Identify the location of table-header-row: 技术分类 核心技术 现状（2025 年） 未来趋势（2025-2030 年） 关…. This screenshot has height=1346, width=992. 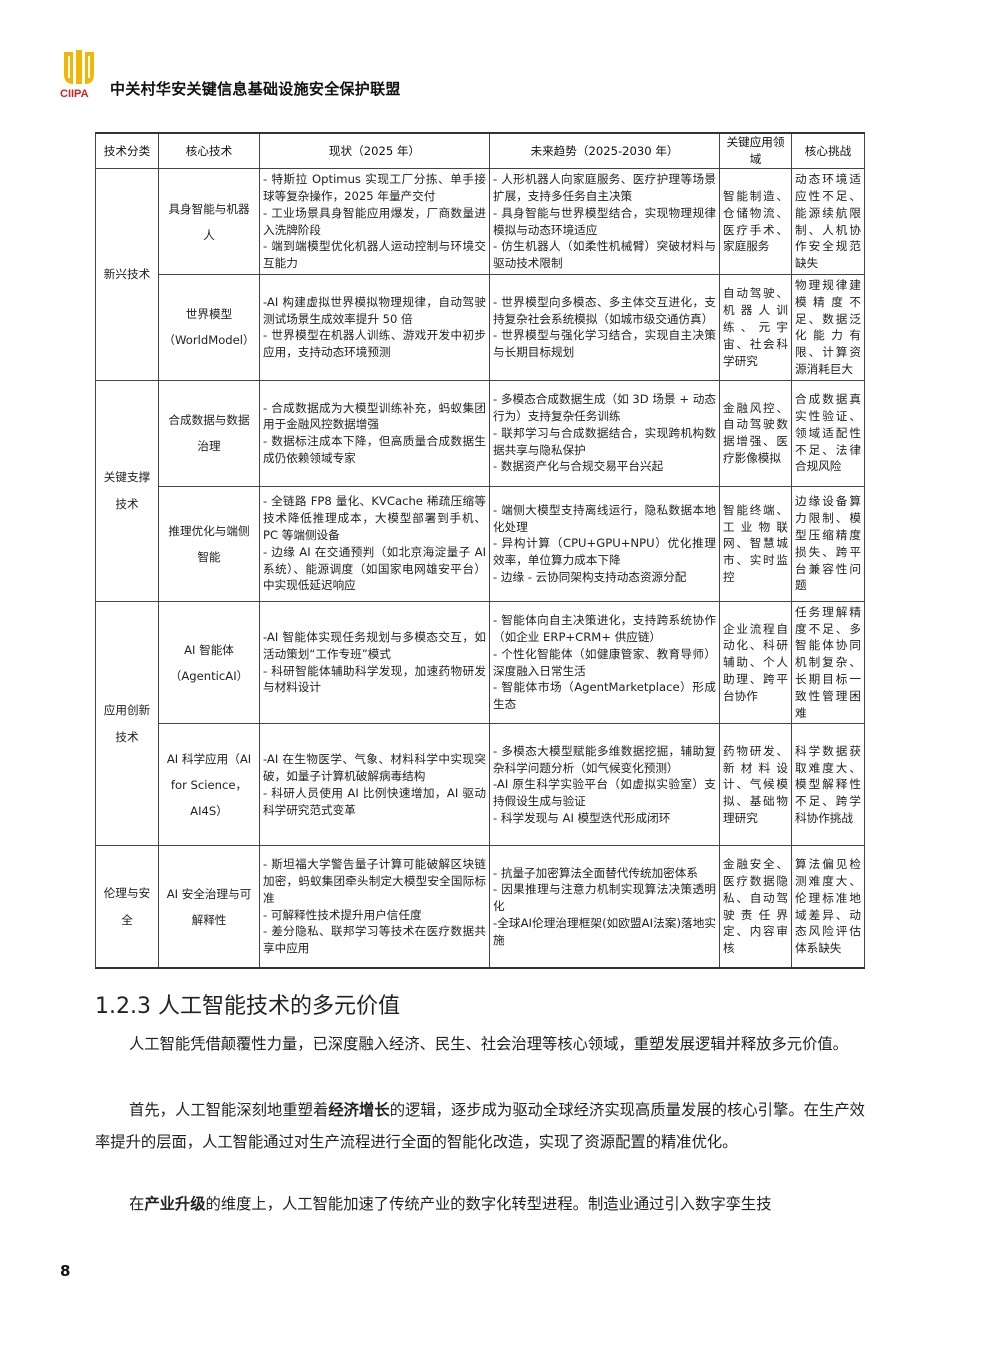
(480, 150).